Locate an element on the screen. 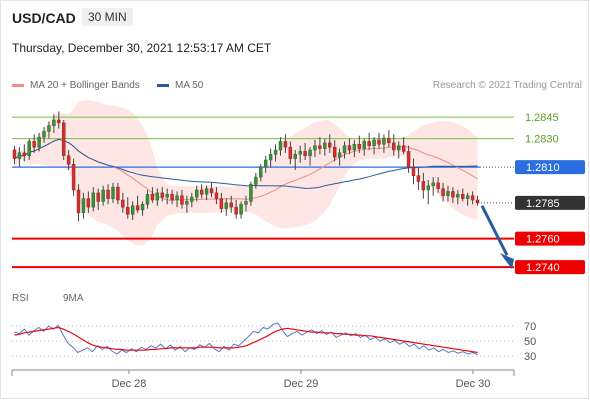 The image size is (590, 400). symbol-title: USD/CAD is located at coordinates (44, 18).